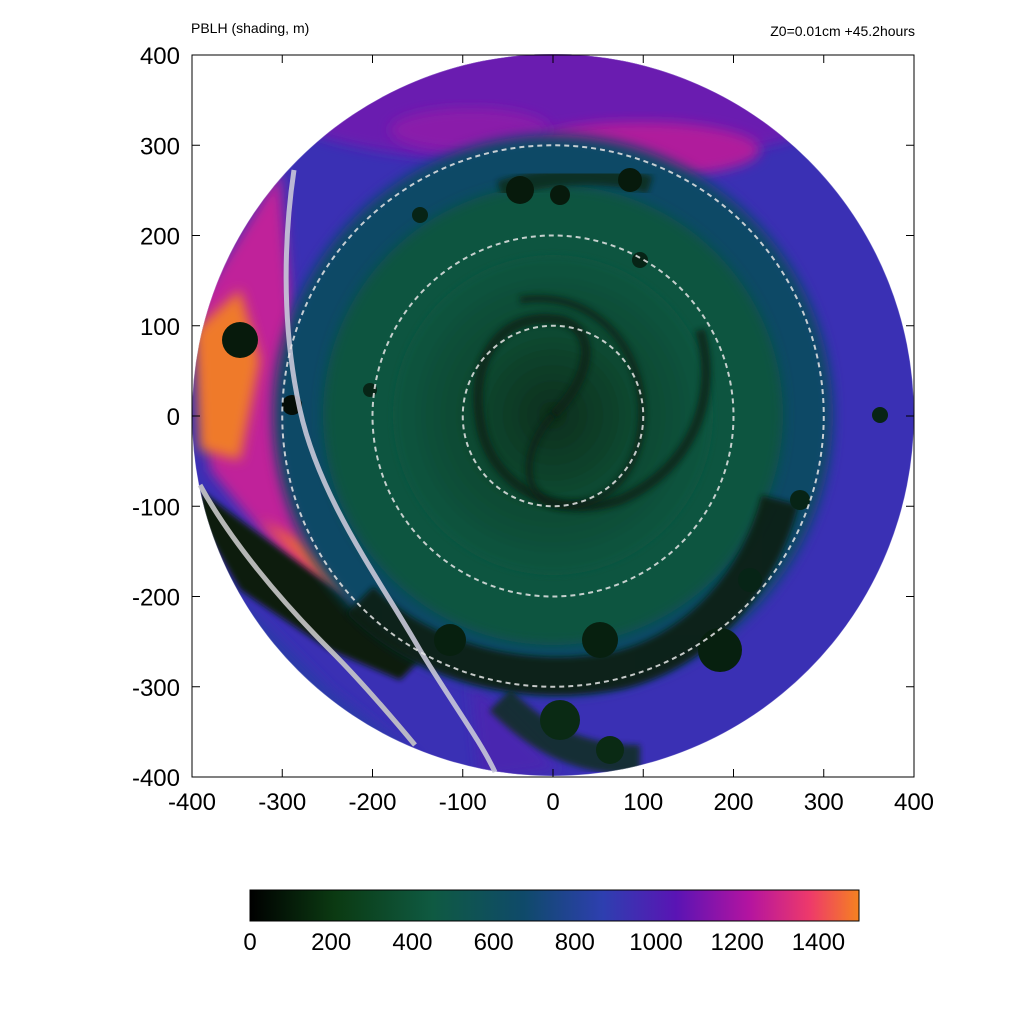 The image size is (1024, 1024). I want to click on y-tick-label: 100, so click(160, 327).